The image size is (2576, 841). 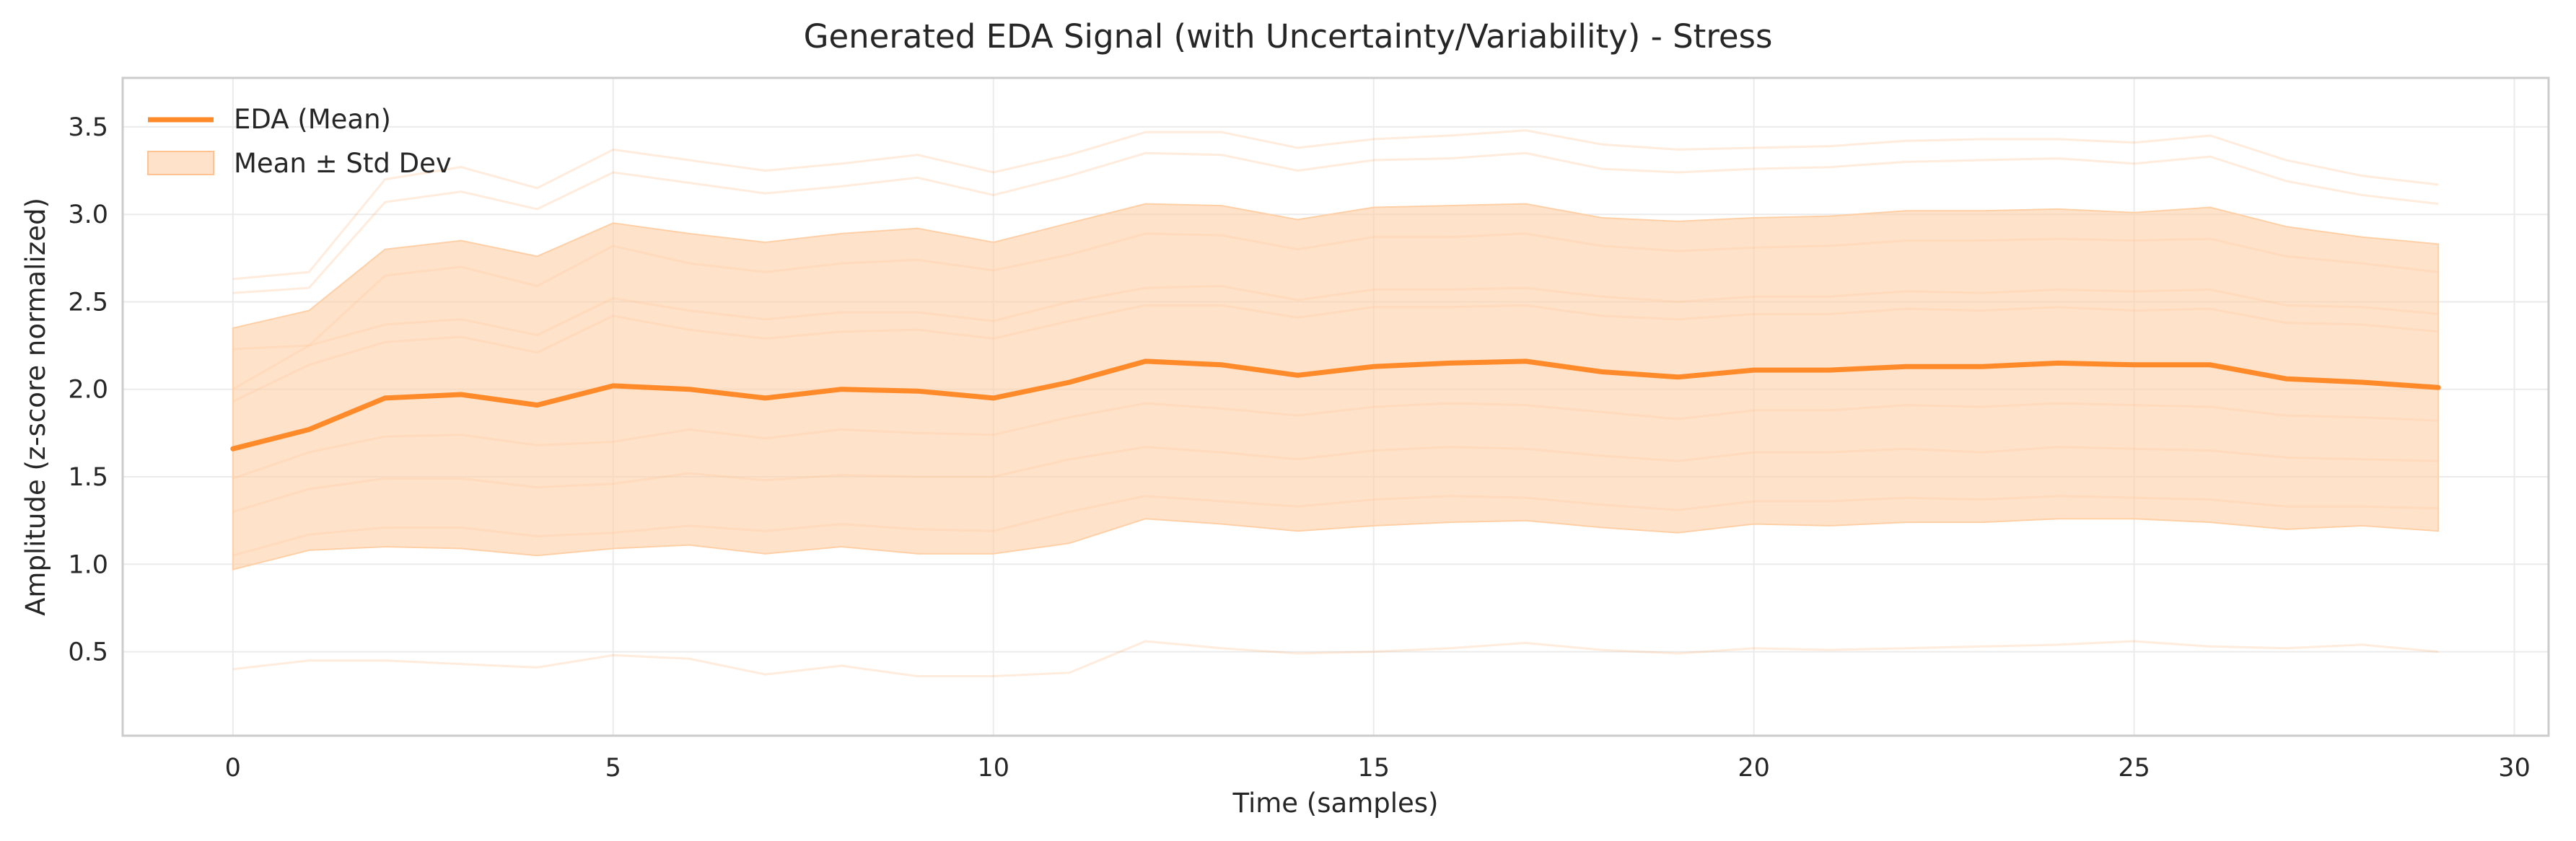 What do you see at coordinates (88, 564) in the screenshot?
I see `y-tick-label: 1.0` at bounding box center [88, 564].